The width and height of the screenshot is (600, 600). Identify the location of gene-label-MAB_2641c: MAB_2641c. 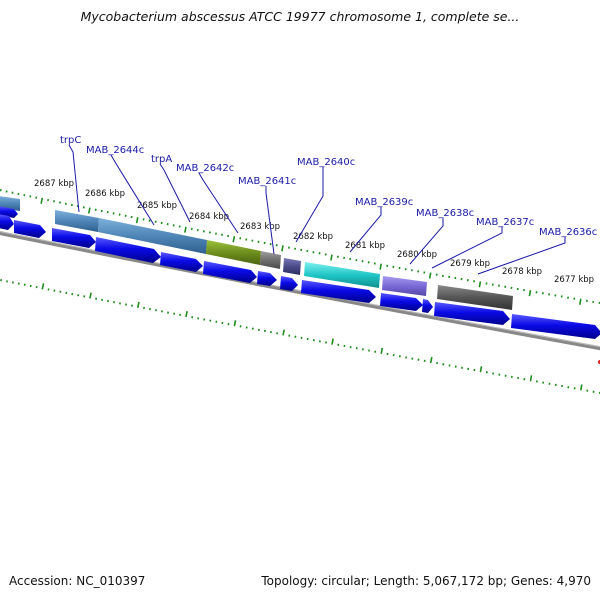
(267, 181).